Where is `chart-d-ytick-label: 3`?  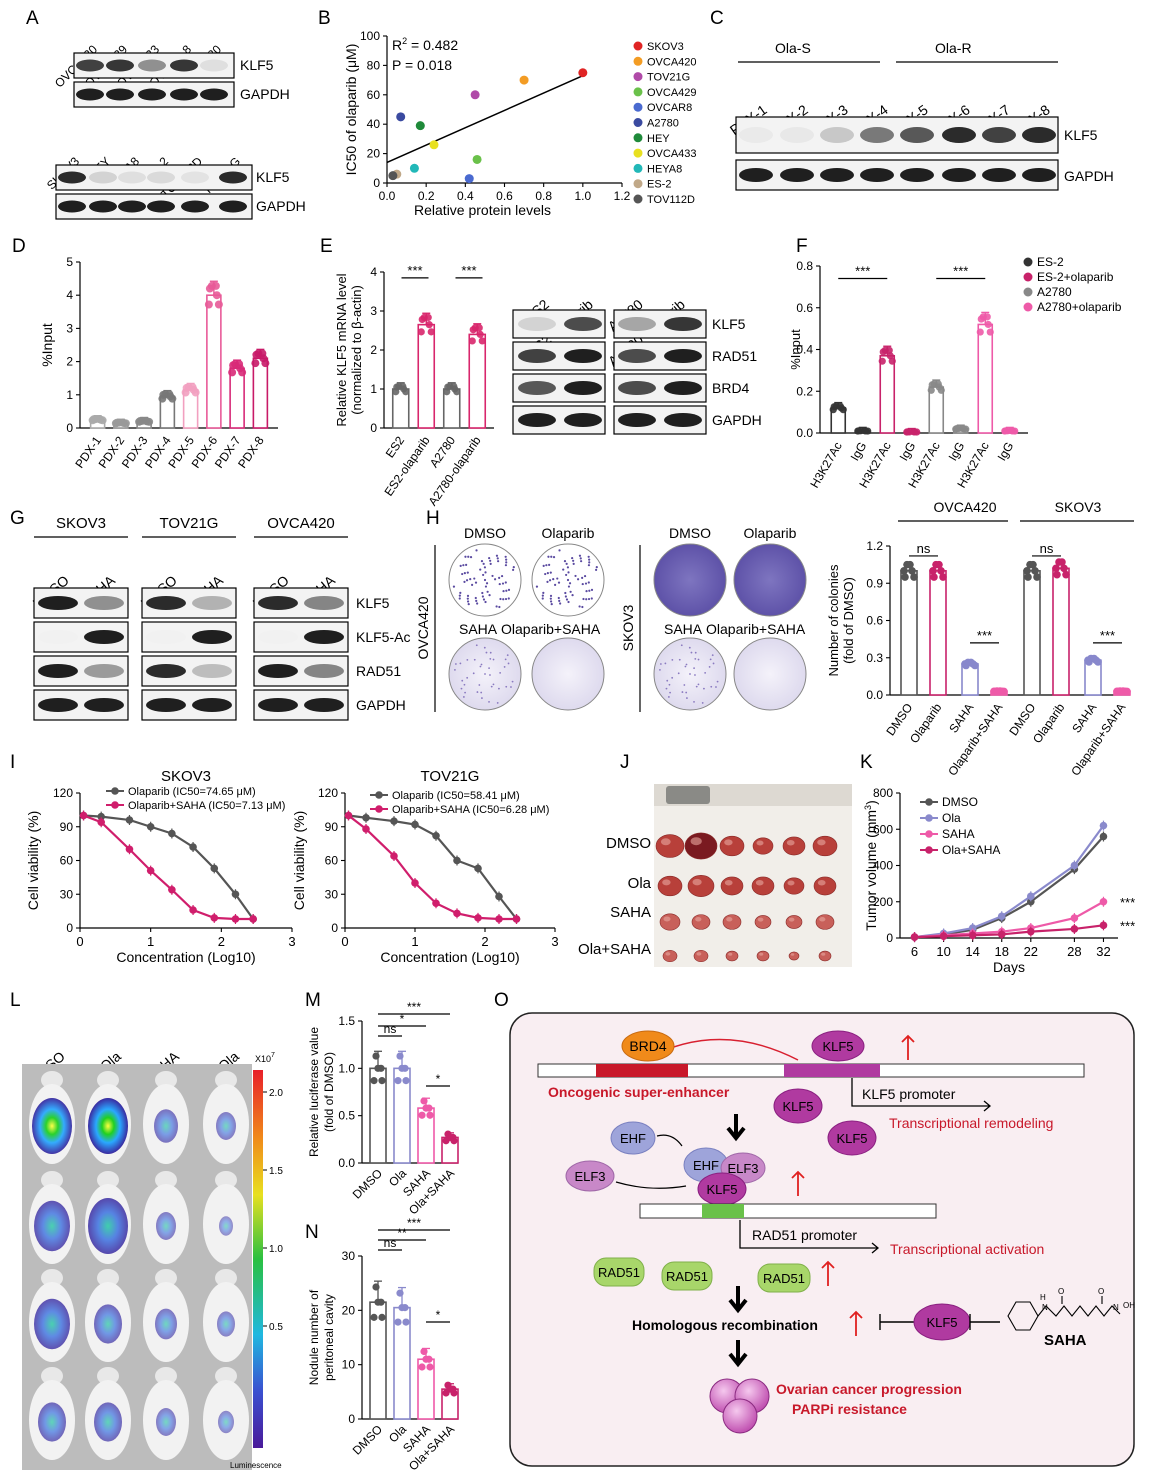
chart-d-ytick-label: 3 is located at coordinates (69, 328).